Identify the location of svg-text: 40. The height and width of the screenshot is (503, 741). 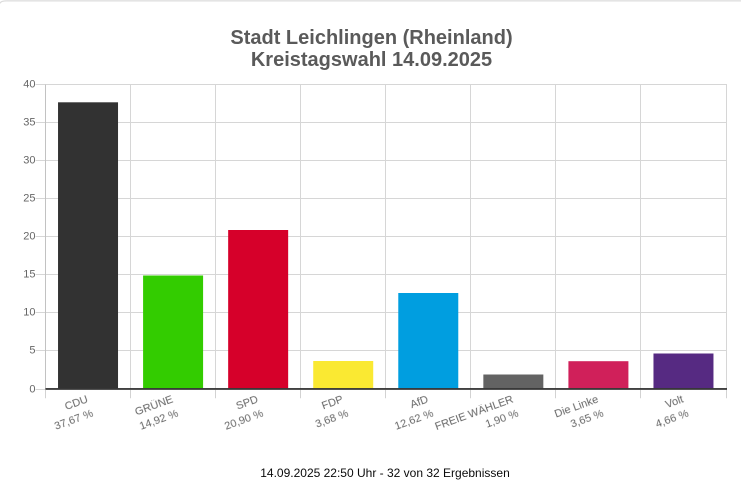
(29, 84).